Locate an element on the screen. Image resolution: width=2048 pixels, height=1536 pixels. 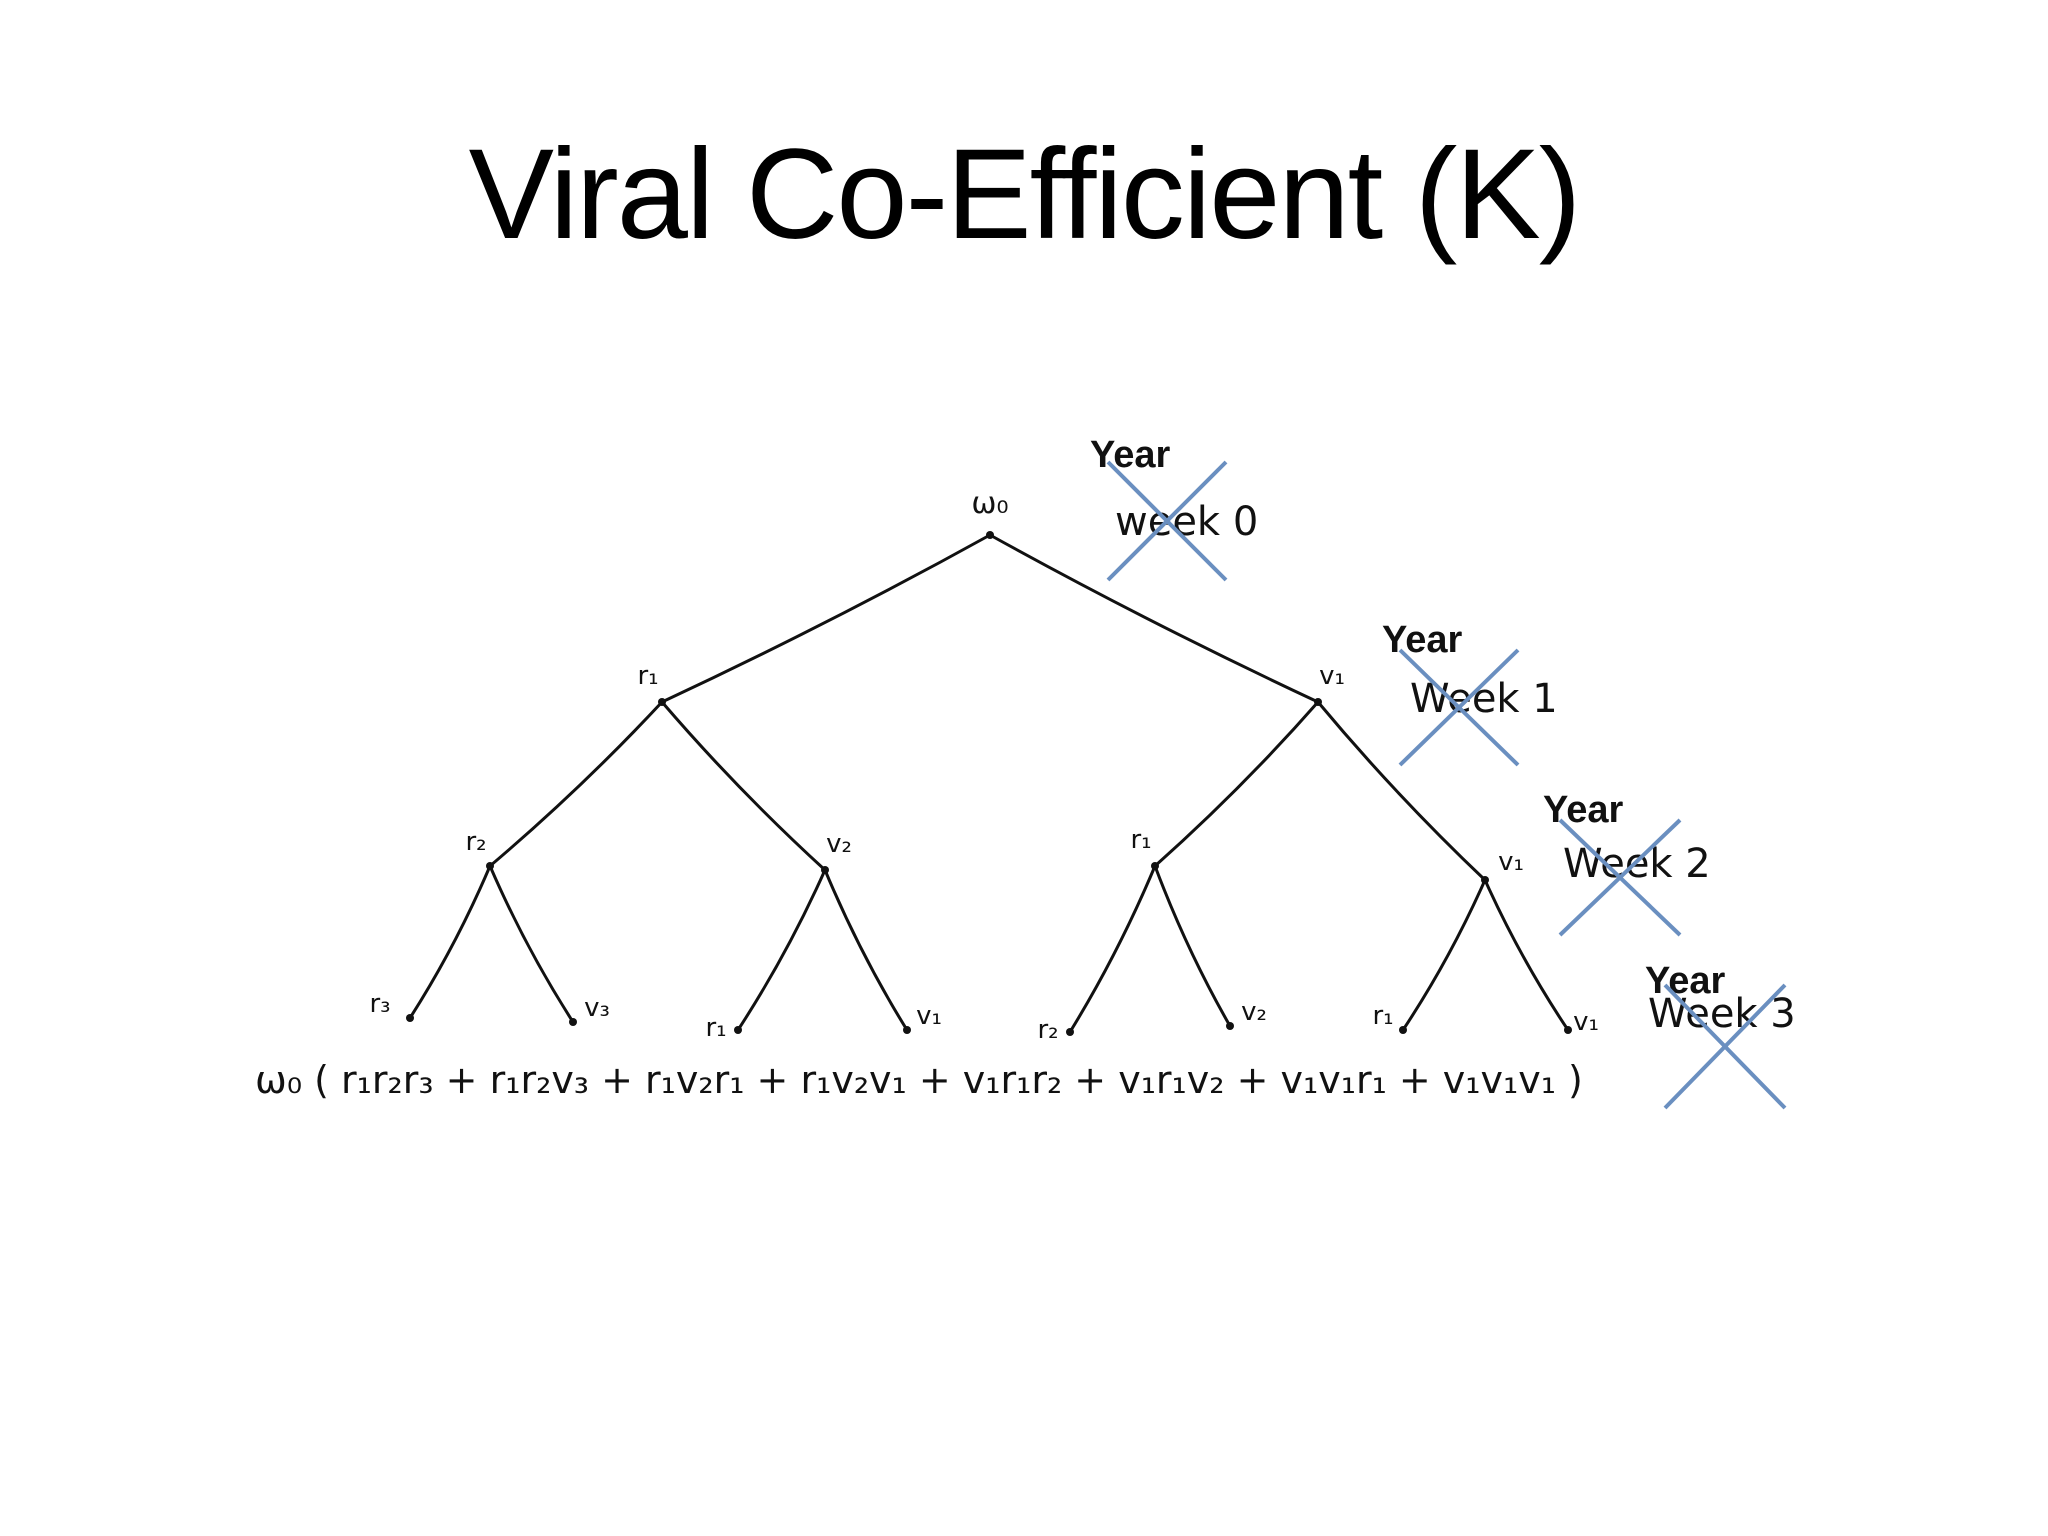
tree-node-label: ω₀ is located at coordinates (989, 503).